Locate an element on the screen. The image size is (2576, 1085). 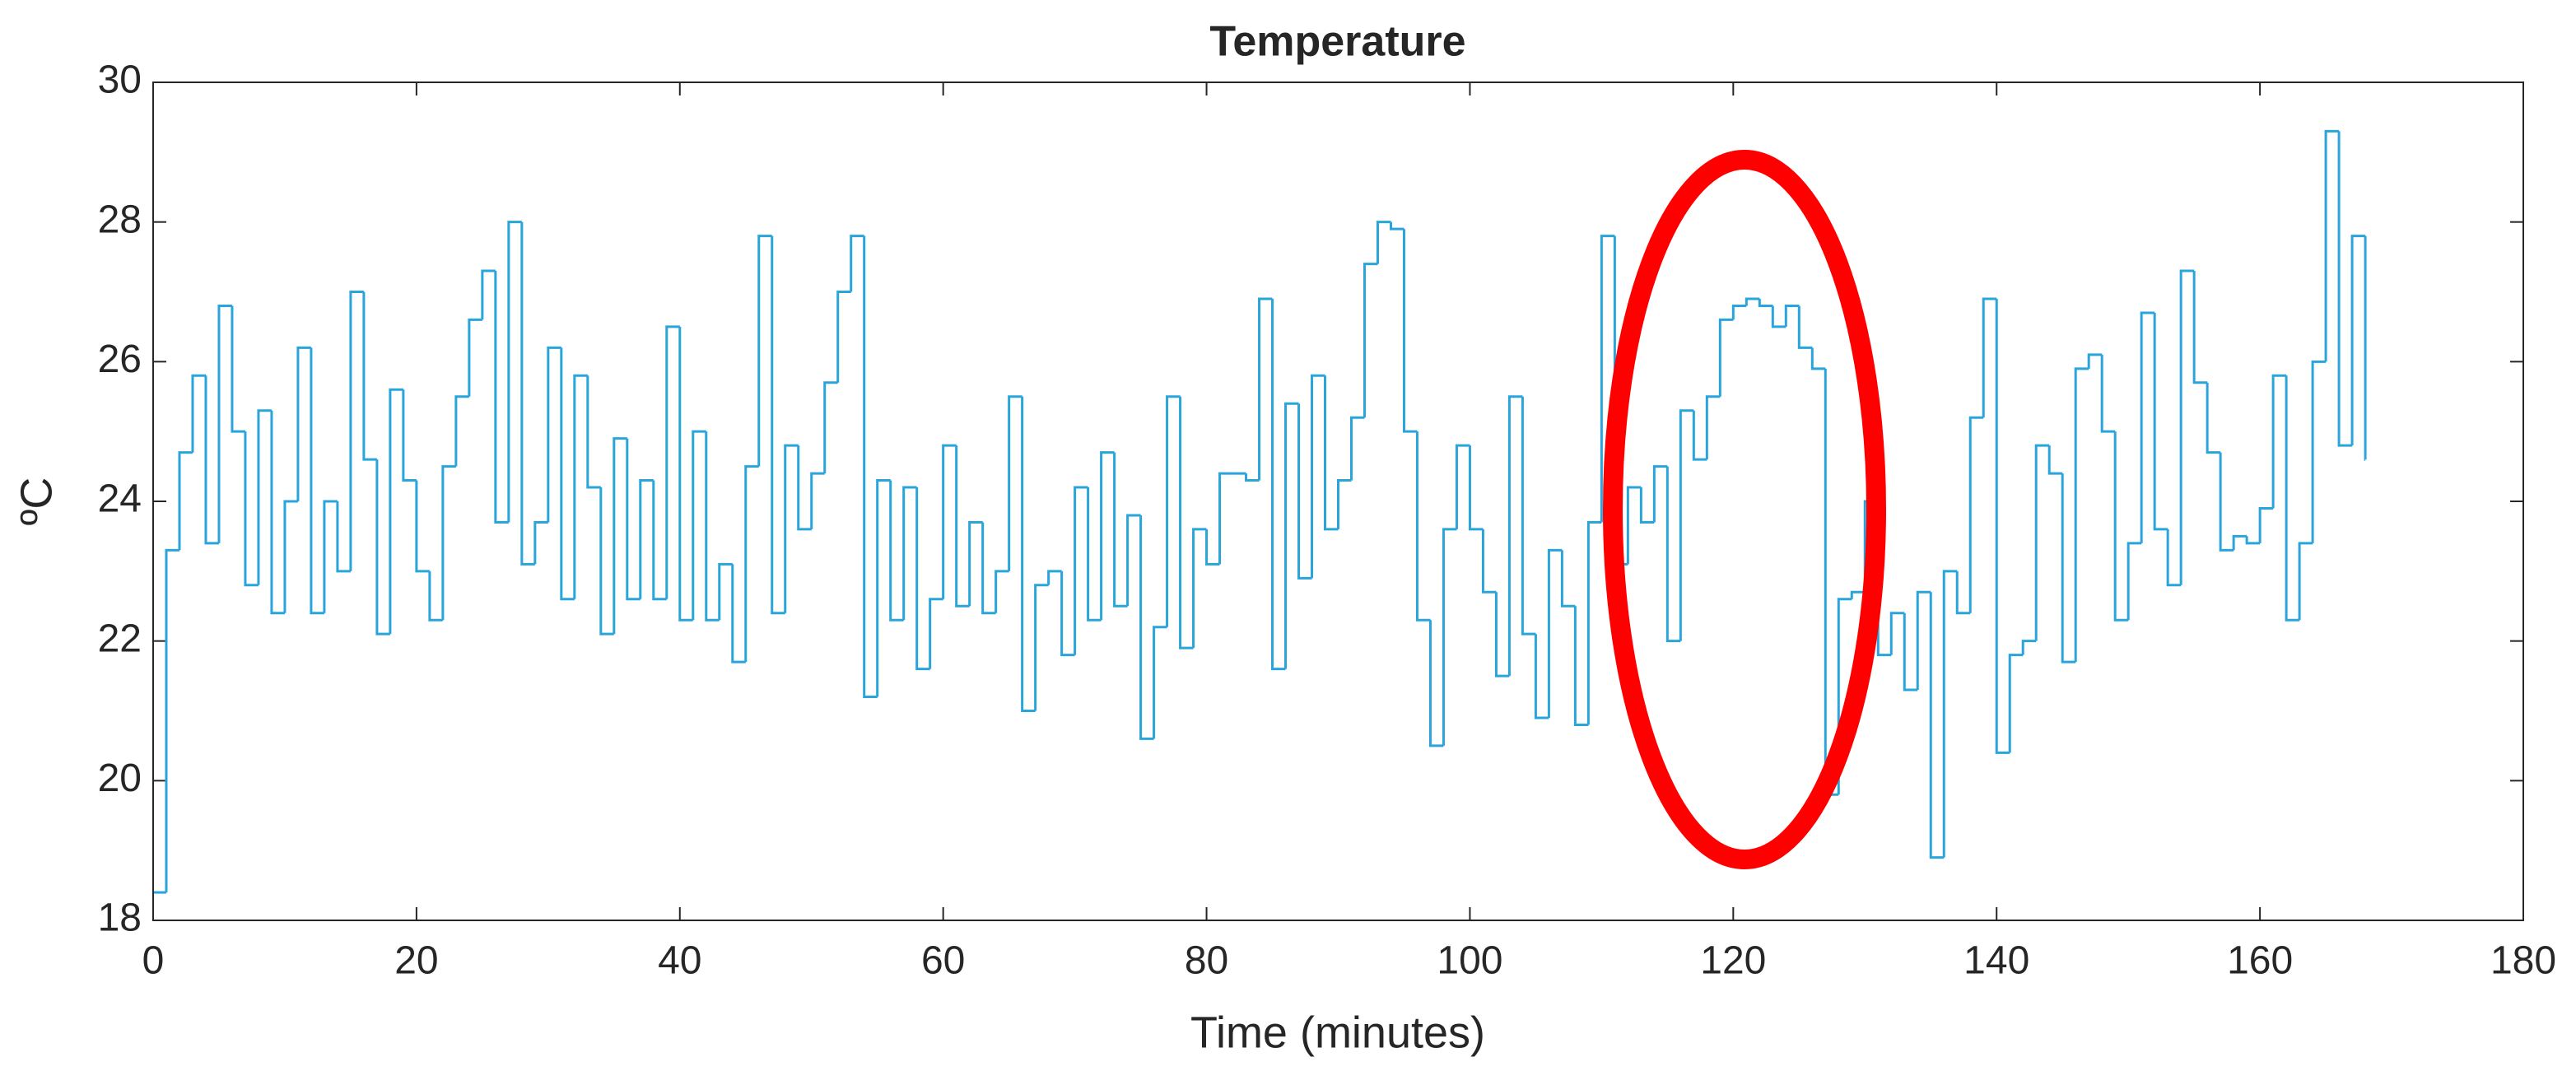
x-tick-label: 160 is located at coordinates (2260, 961).